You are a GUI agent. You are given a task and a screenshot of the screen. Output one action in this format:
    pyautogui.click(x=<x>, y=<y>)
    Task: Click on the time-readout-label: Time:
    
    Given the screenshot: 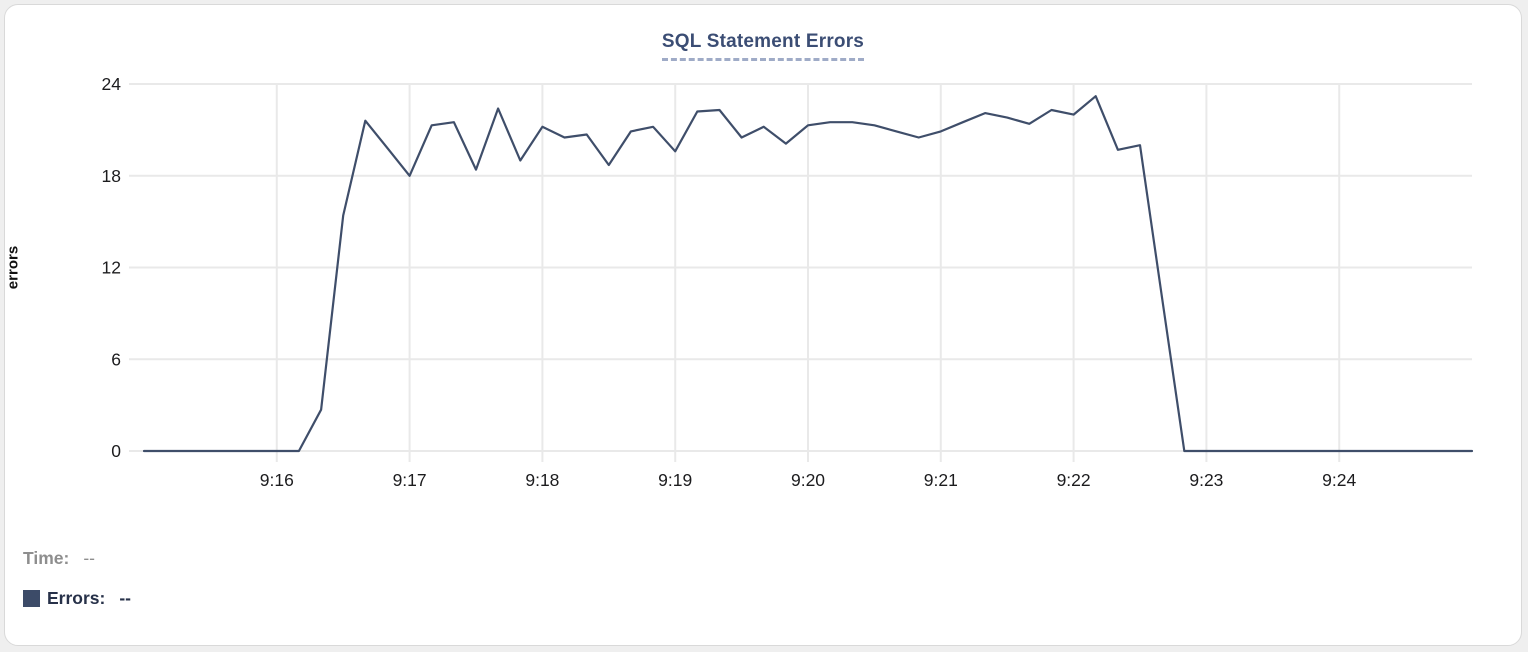 What is the action you would take?
    pyautogui.click(x=46, y=558)
    